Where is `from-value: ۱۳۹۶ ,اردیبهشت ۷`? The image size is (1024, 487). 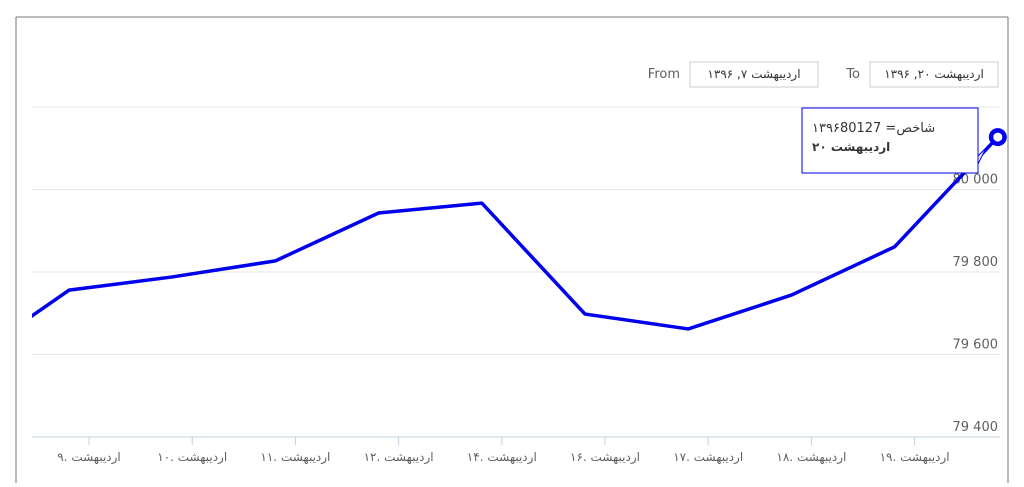
from-value: ۱۳۹۶ ,اردیبهشت ۷ is located at coordinates (753, 74).